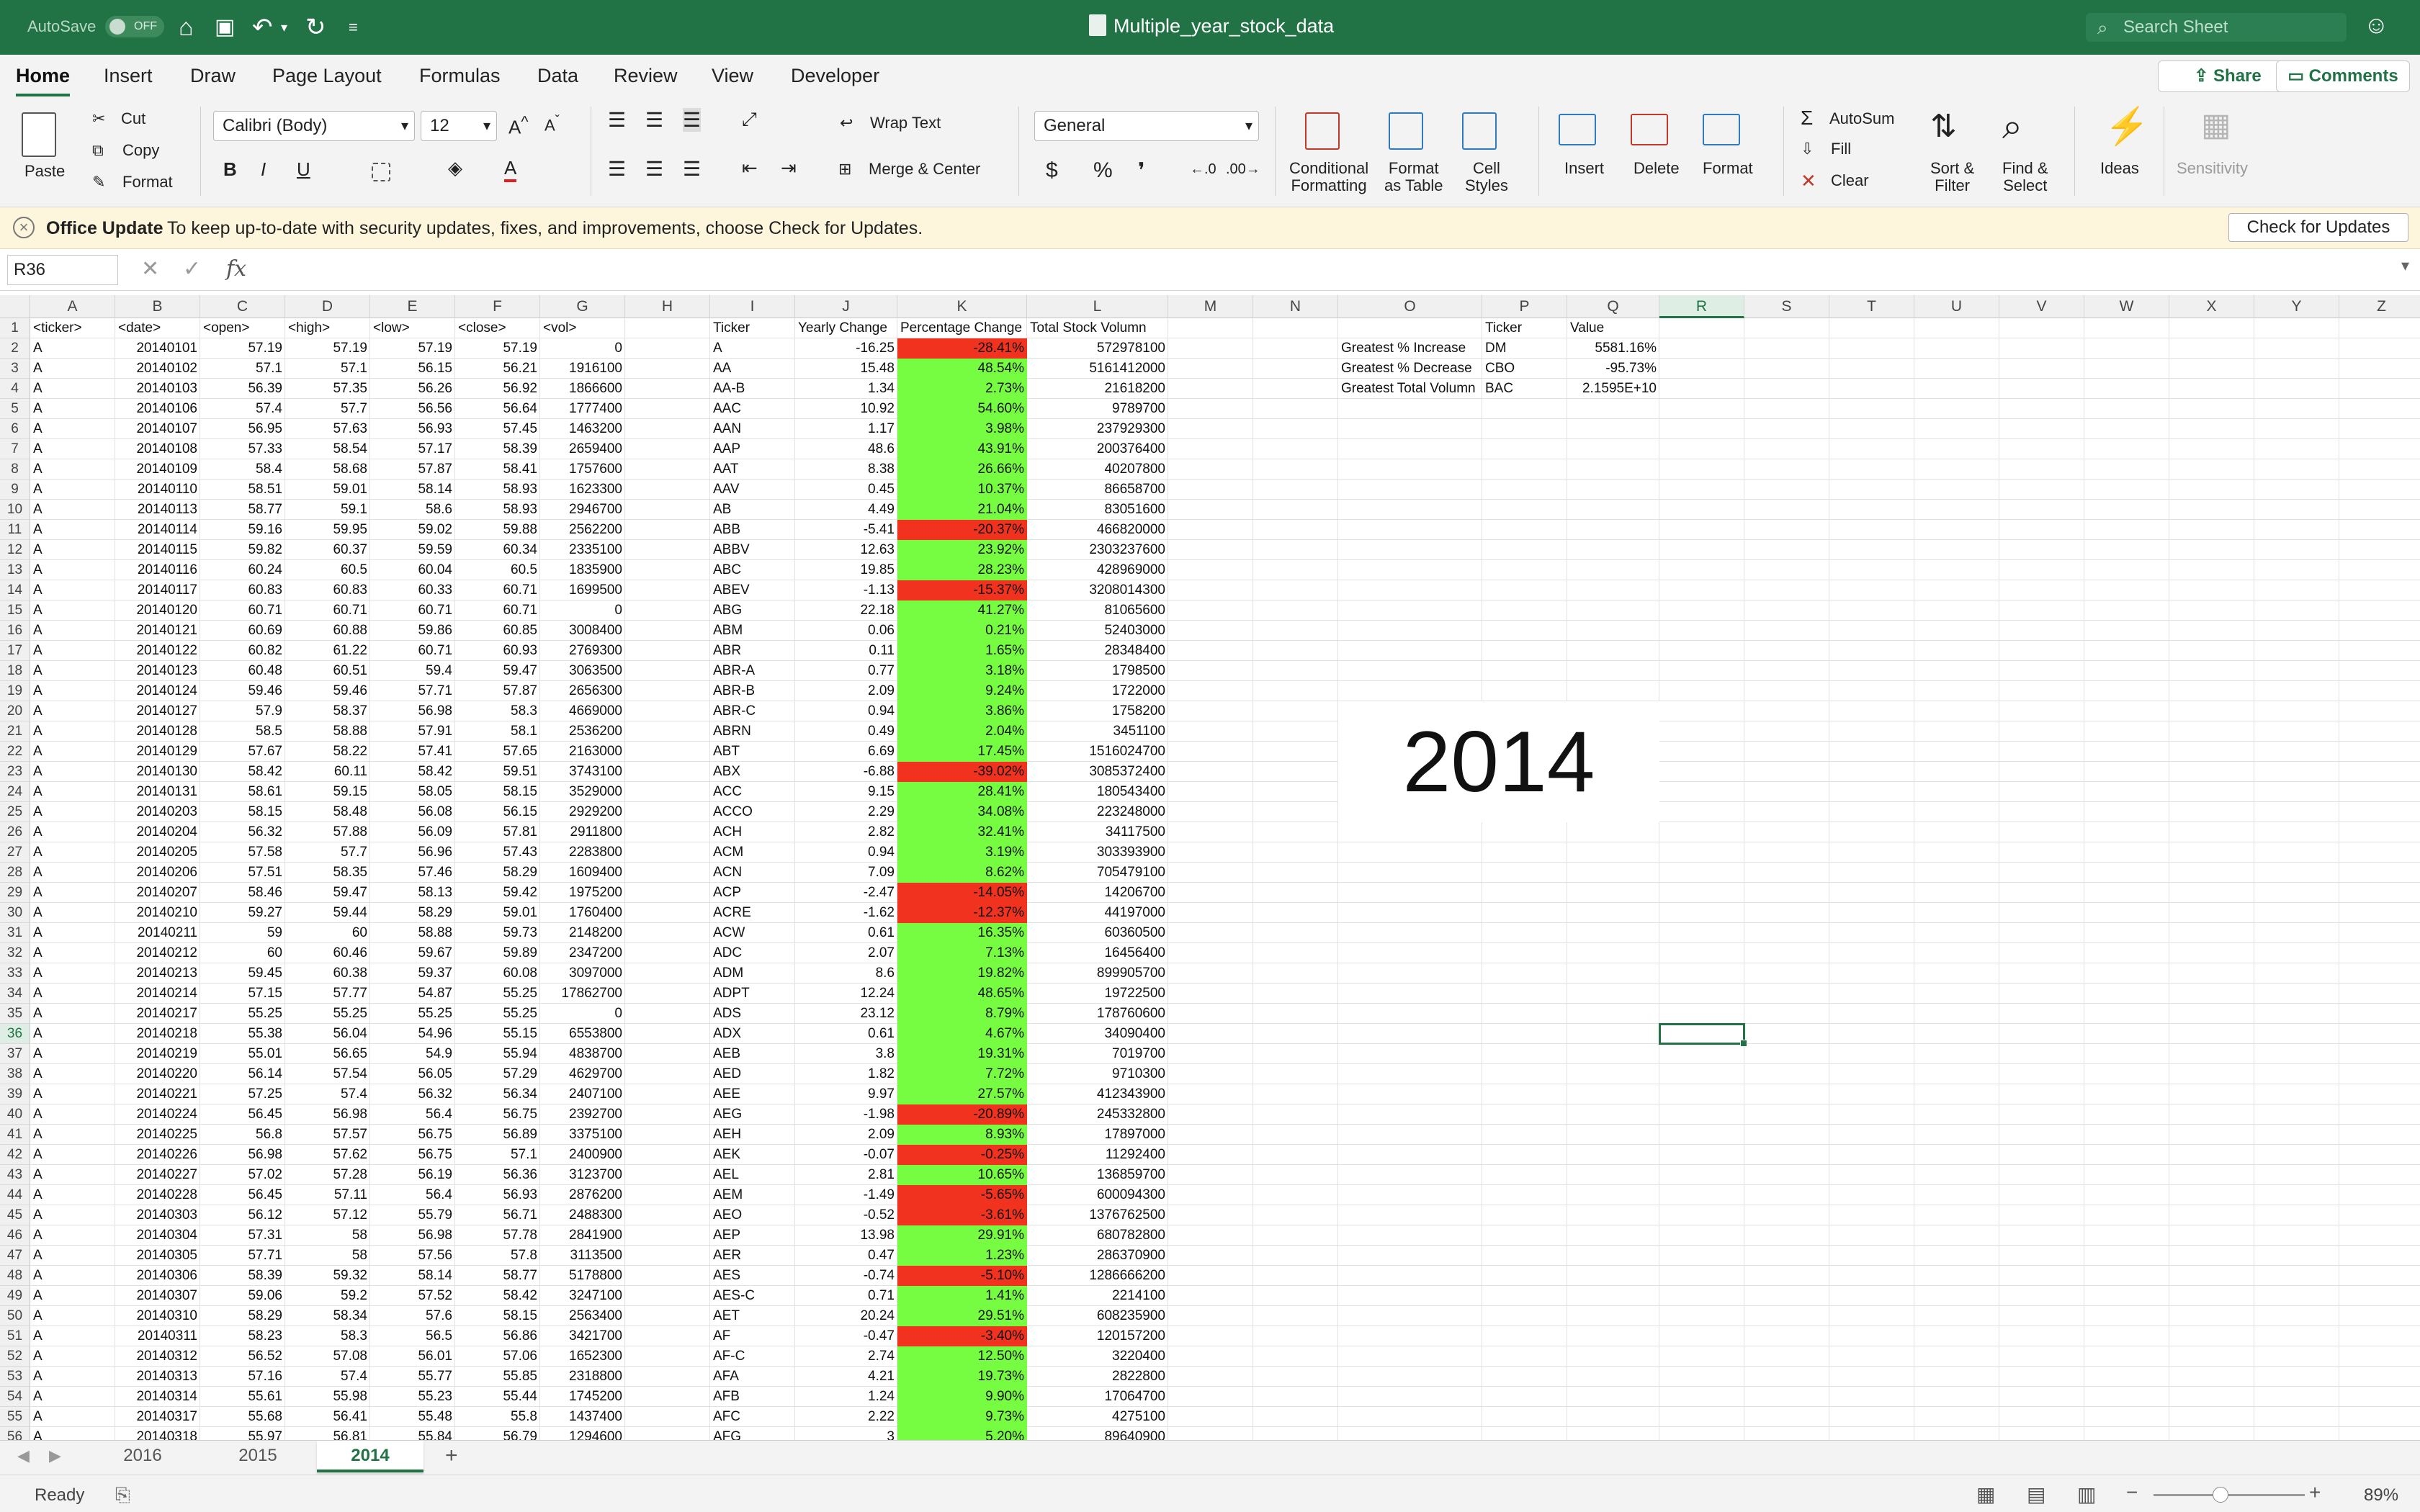 This screenshot has width=2420, height=1512. I want to click on sheet-tab-2016: 2016, so click(142, 1455).